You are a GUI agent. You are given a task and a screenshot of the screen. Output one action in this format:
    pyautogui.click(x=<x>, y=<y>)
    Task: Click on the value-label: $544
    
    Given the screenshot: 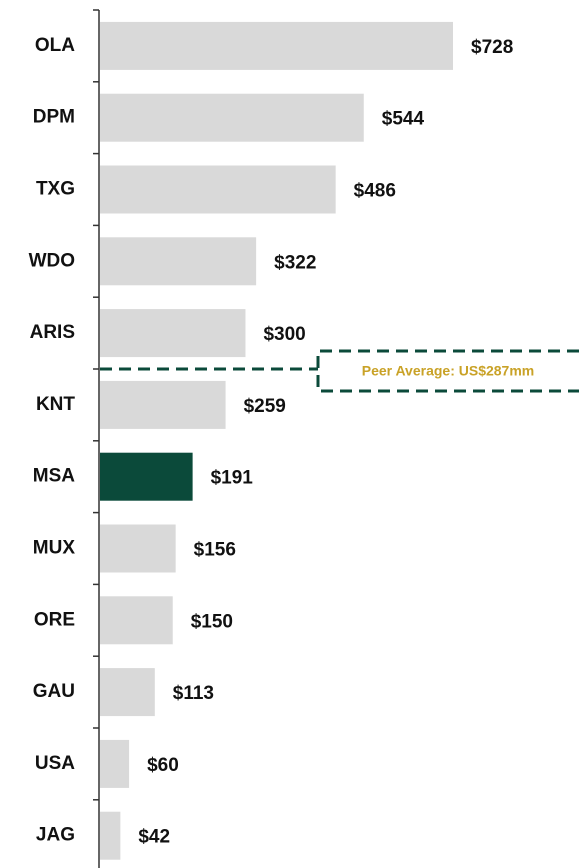 What is the action you would take?
    pyautogui.click(x=403, y=119)
    